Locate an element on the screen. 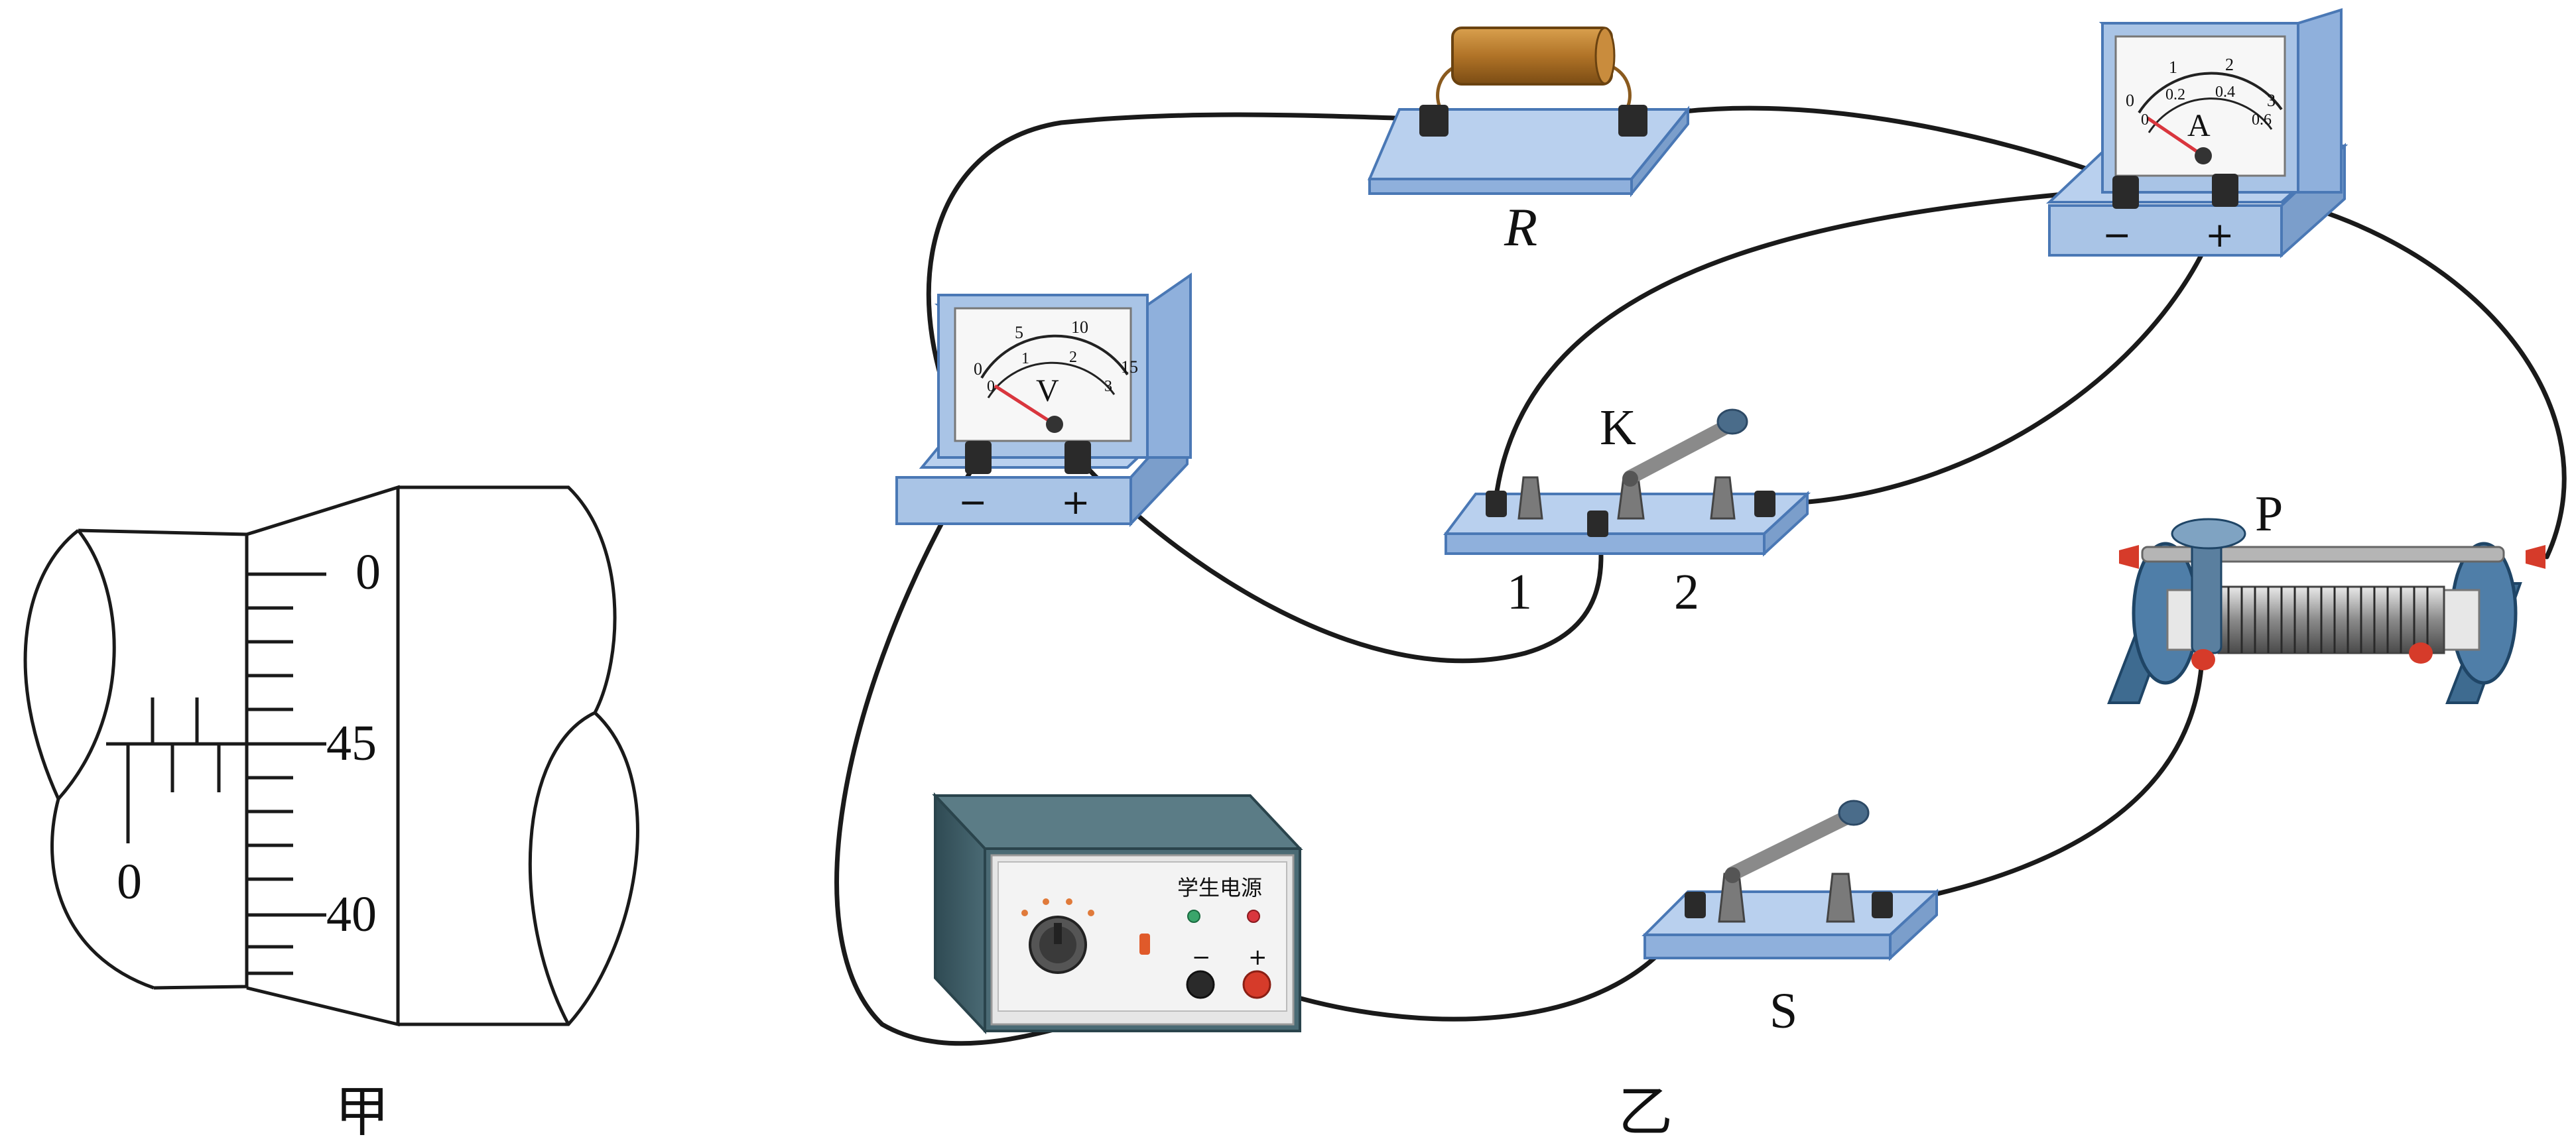  switch-k-pos1: 1 is located at coordinates (1519, 592).